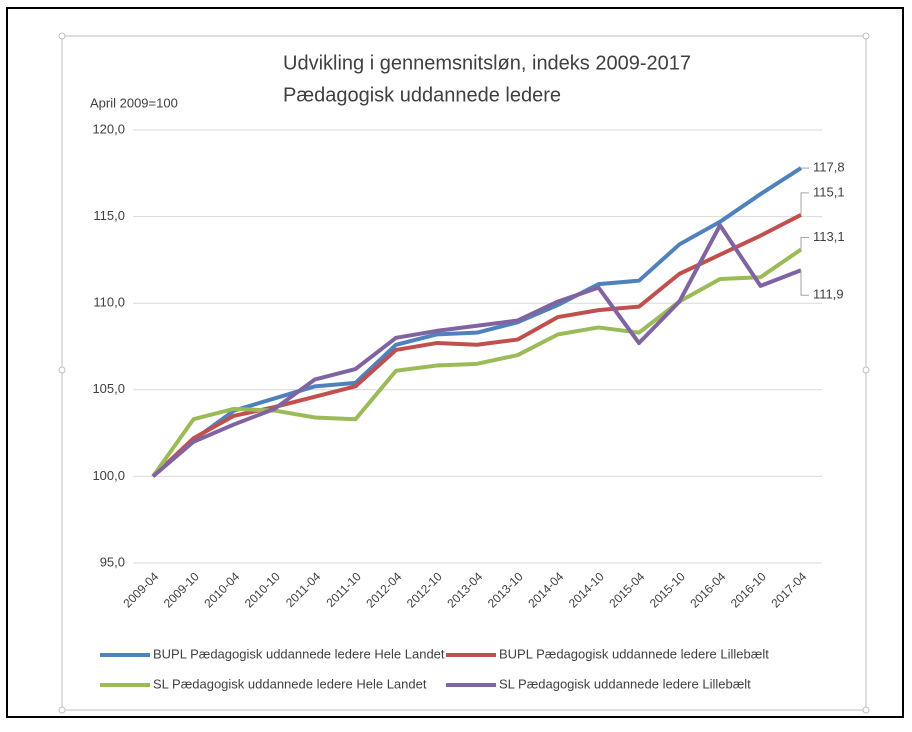 This screenshot has width=912, height=732. I want to click on x-tick-label: 2011-10, so click(343, 589).